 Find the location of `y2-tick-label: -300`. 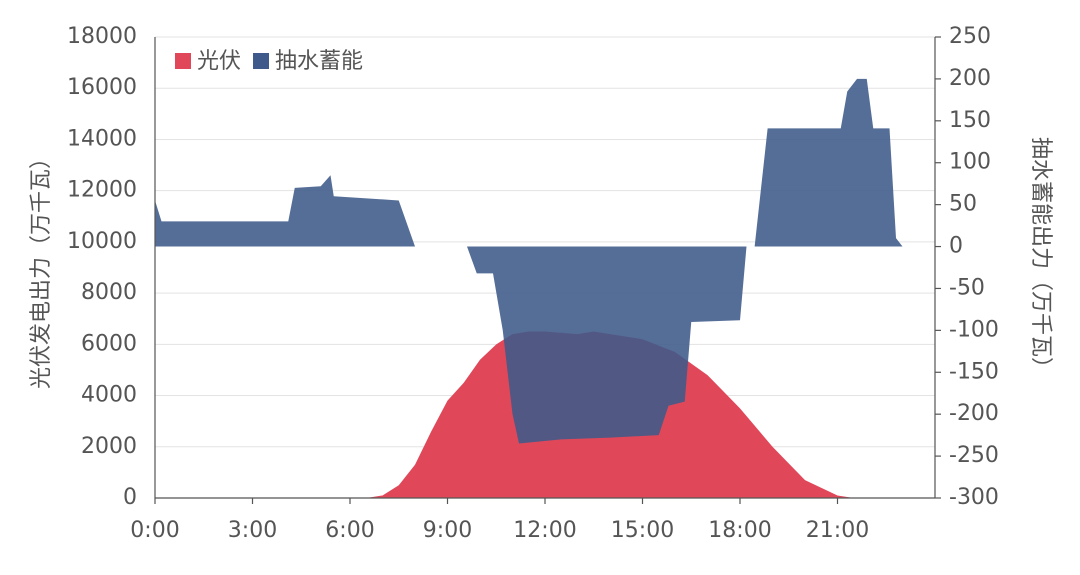

y2-tick-label: -300 is located at coordinates (974, 497).